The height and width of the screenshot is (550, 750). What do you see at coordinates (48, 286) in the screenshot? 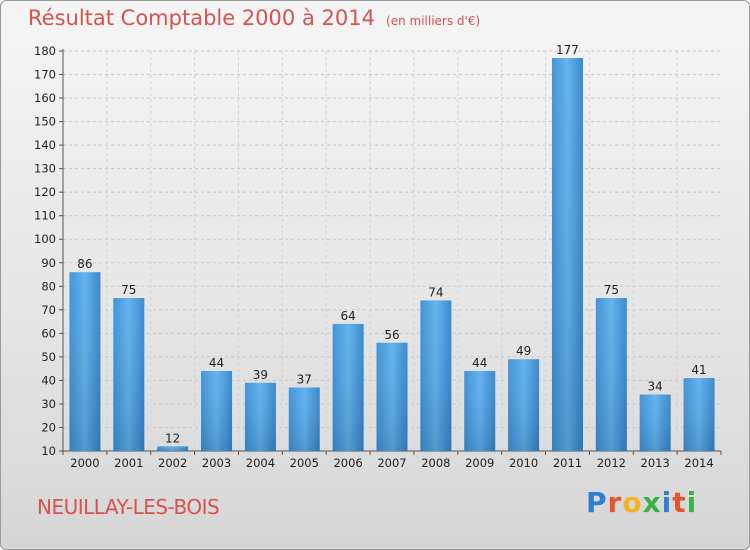
I see `y-tick-label: 80` at bounding box center [48, 286].